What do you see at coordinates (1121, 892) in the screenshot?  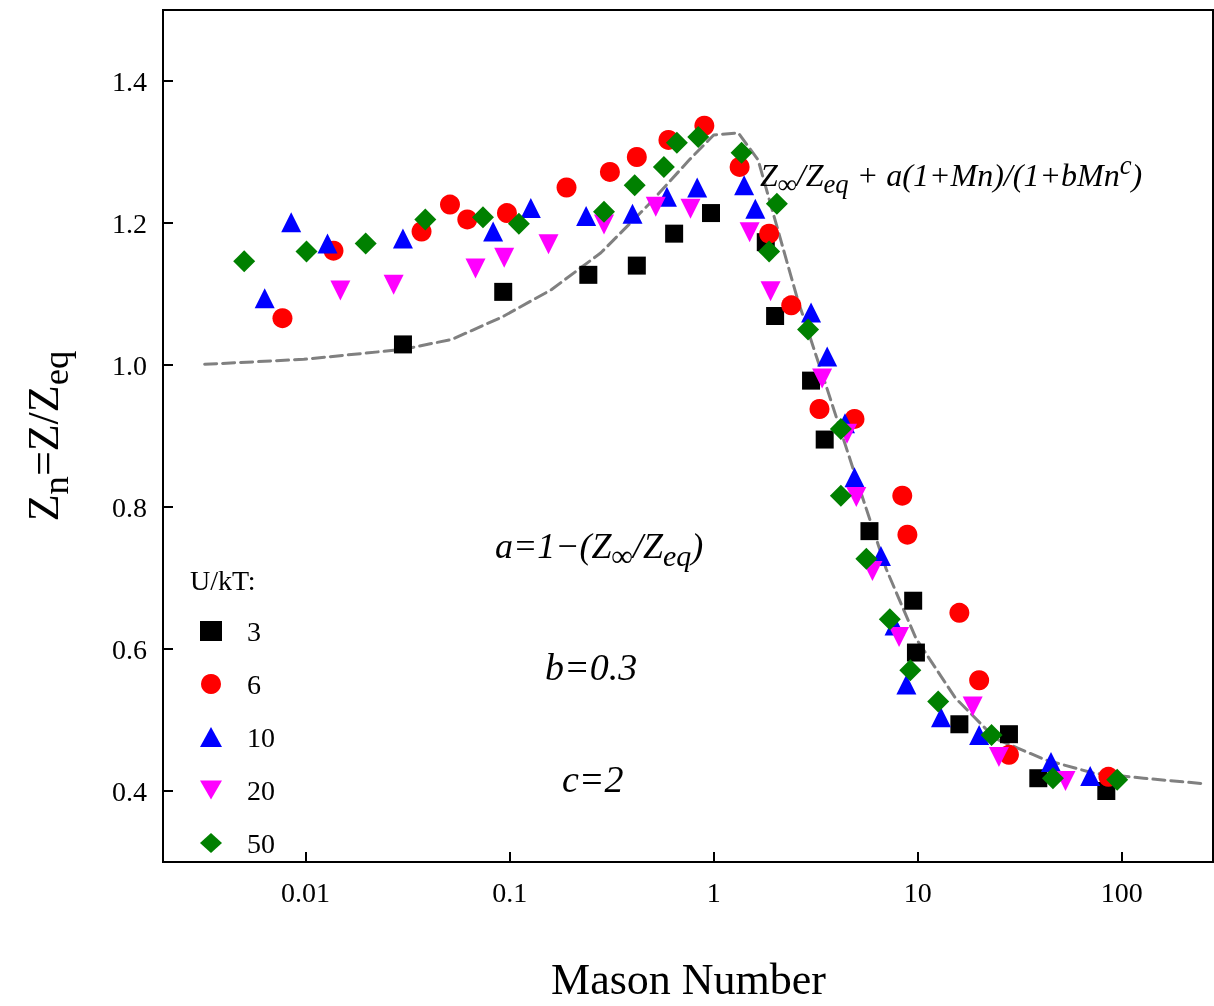 I see `x-tick-label: 100` at bounding box center [1121, 892].